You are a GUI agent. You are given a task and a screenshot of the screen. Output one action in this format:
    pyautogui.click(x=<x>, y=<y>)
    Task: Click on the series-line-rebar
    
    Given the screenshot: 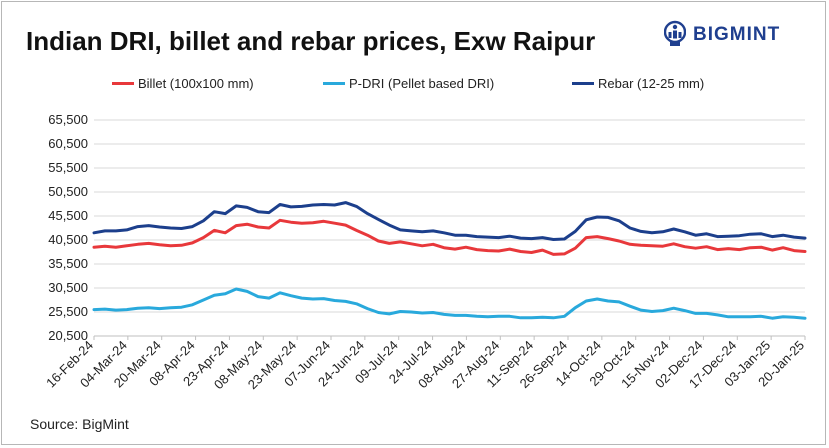 What is the action you would take?
    pyautogui.click(x=449, y=221)
    